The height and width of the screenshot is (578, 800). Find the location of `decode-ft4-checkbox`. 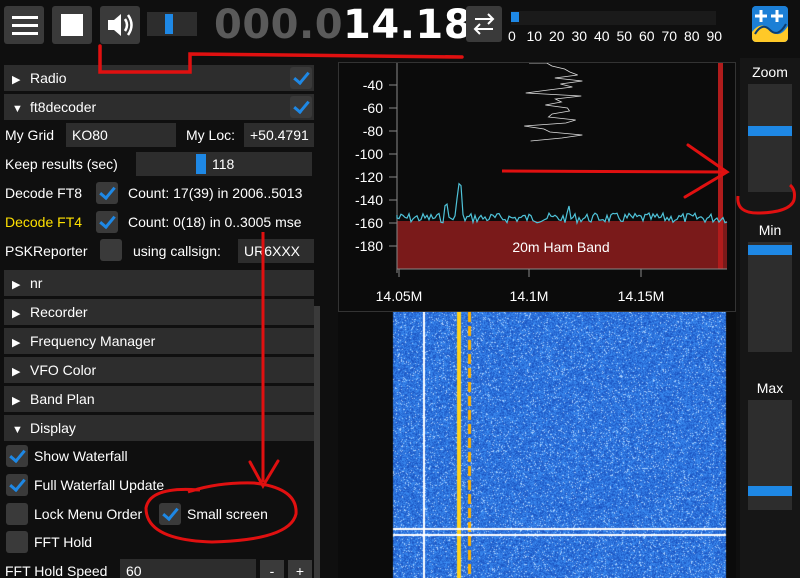

decode-ft4-checkbox is located at coordinates (107, 222).